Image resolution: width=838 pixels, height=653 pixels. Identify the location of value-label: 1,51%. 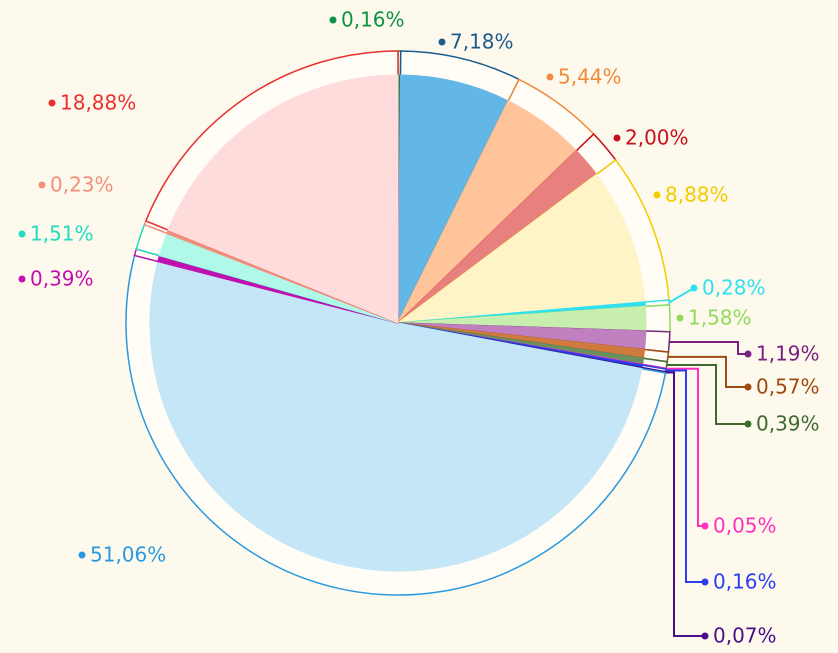
(62, 234).